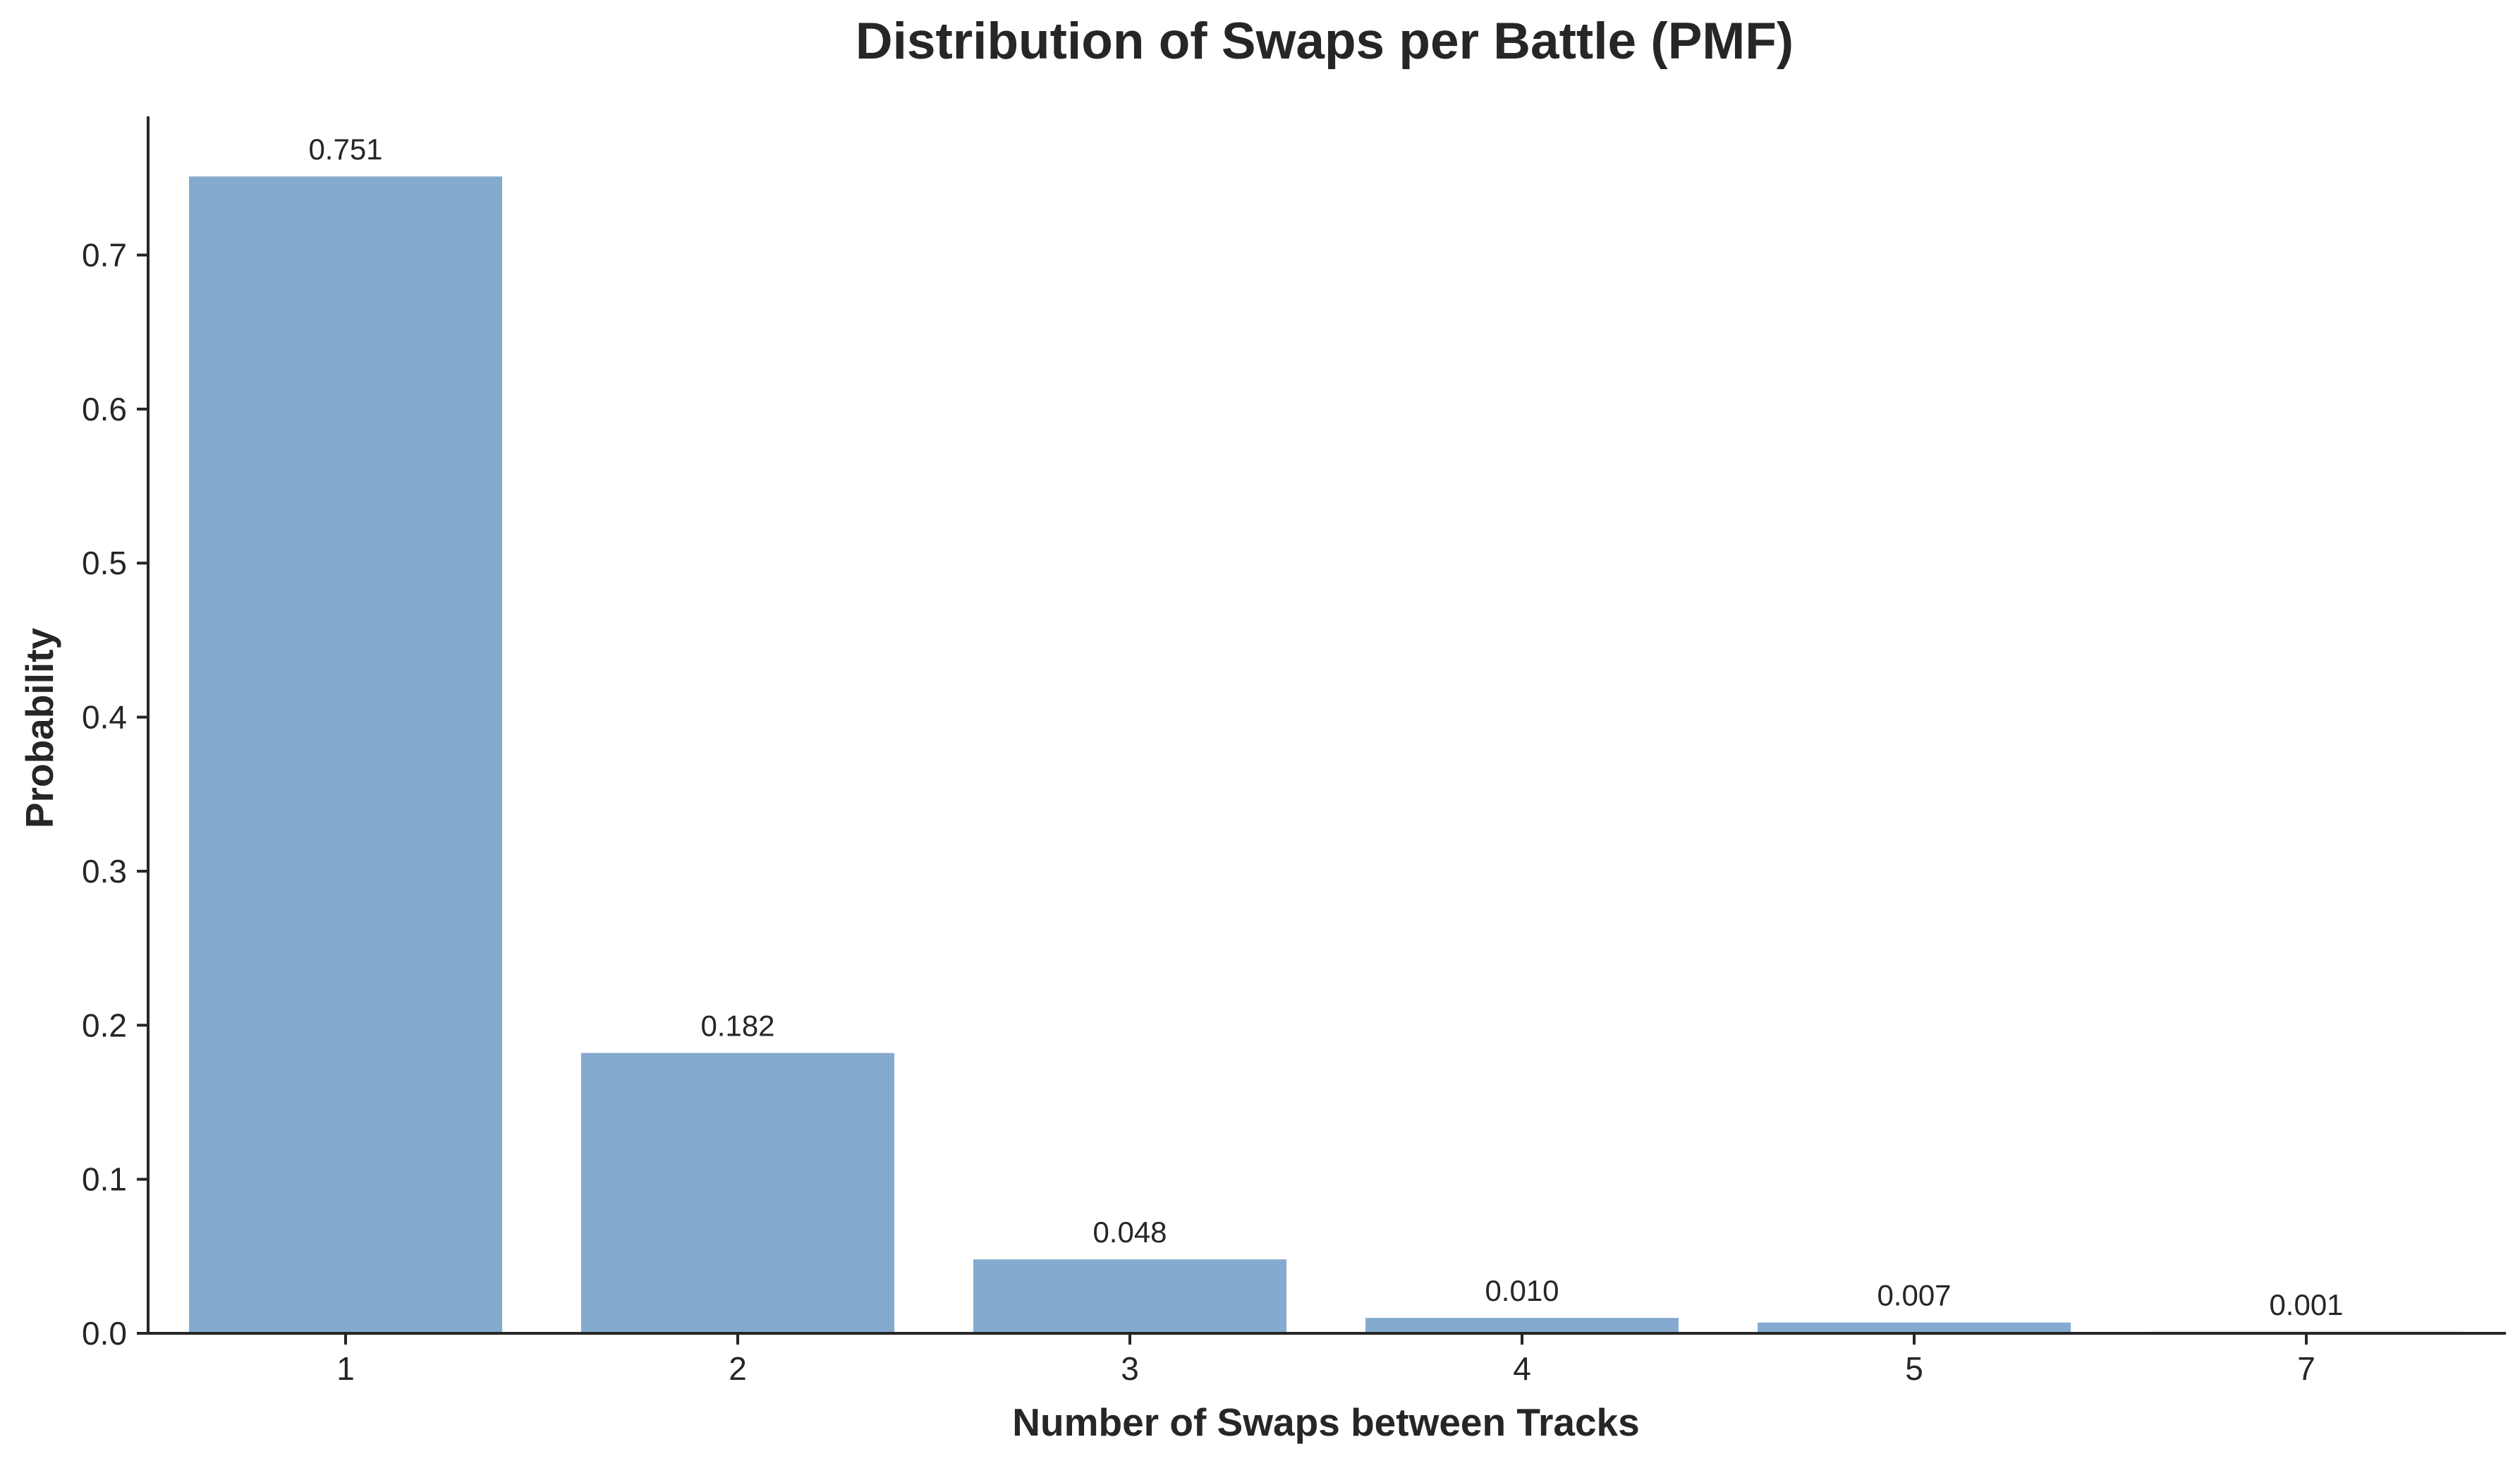 Image resolution: width=2520 pixels, height=1461 pixels. I want to click on y-tick-label: 0.6, so click(104, 409).